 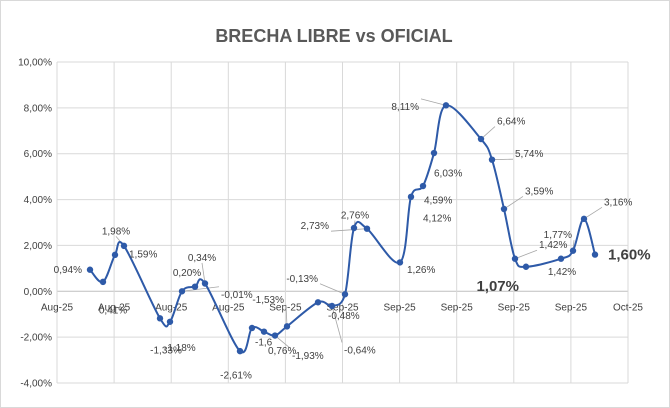 I want to click on data-label: 1,59%, so click(x=143, y=254).